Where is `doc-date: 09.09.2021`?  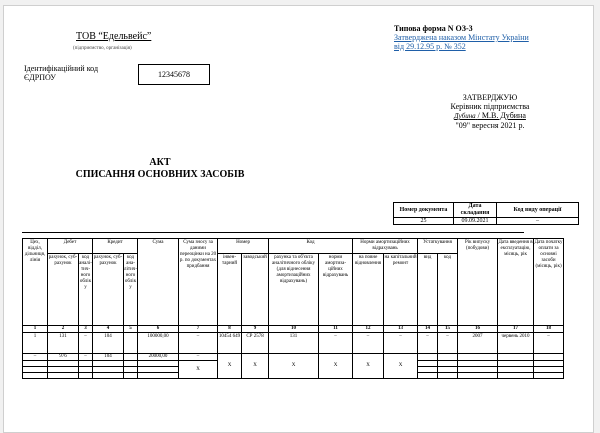 doc-date: 09.09.2021 is located at coordinates (475, 221).